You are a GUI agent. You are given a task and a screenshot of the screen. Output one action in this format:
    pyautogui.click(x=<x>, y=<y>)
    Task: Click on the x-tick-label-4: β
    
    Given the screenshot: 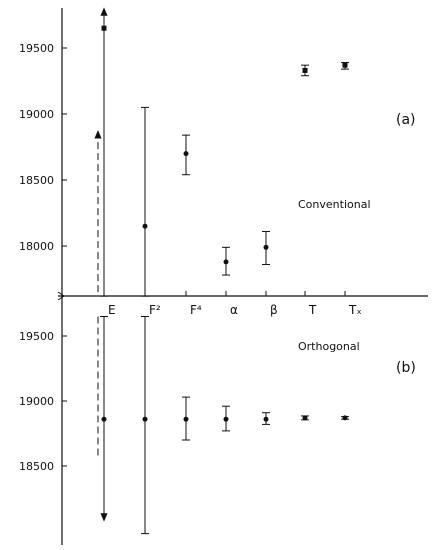 What is the action you would take?
    pyautogui.click(x=274, y=310)
    